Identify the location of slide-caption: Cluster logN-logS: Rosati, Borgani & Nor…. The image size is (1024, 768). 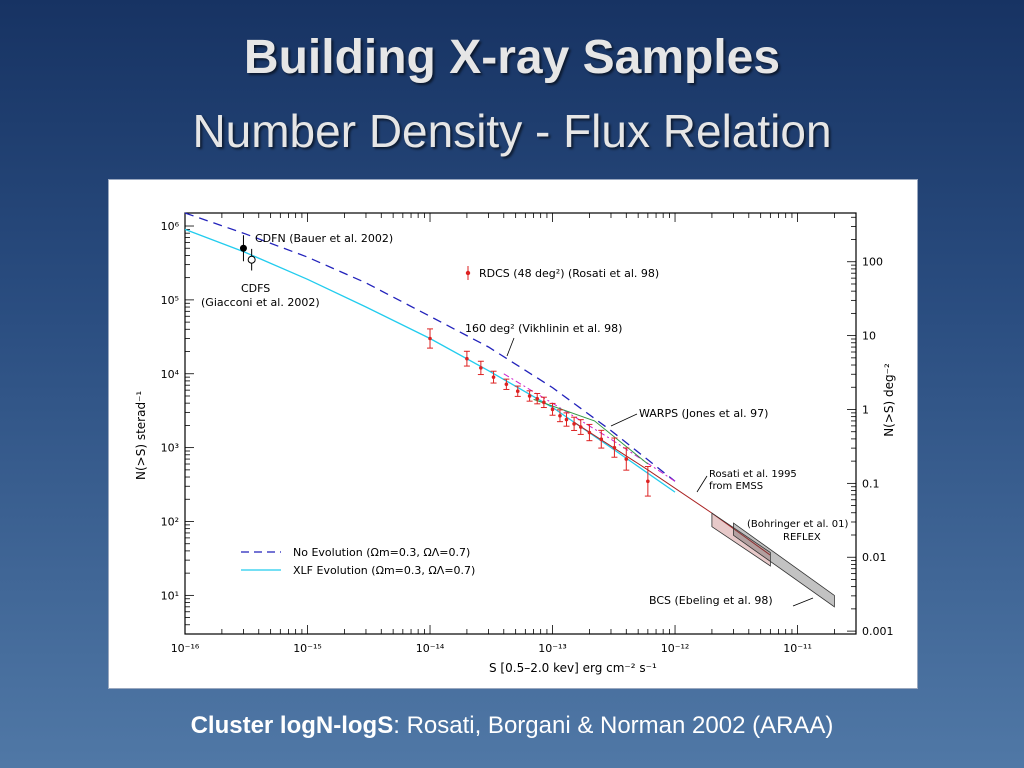
(512, 726).